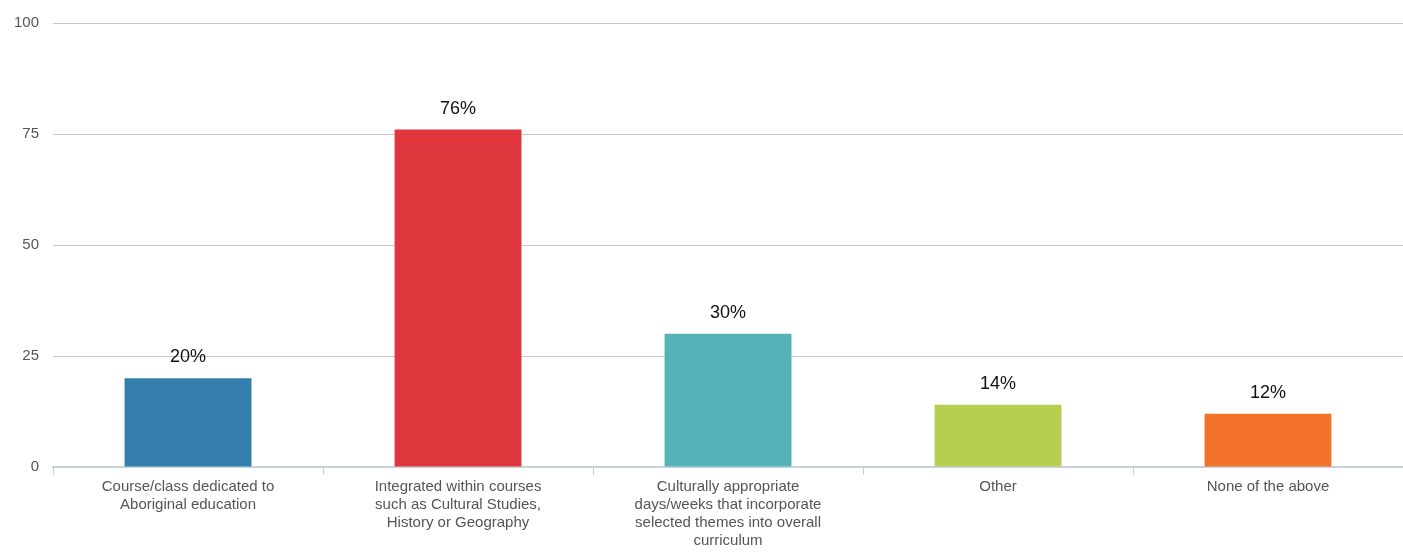  Describe the element at coordinates (31, 355) in the screenshot. I see `y-tick-label: 25` at that location.